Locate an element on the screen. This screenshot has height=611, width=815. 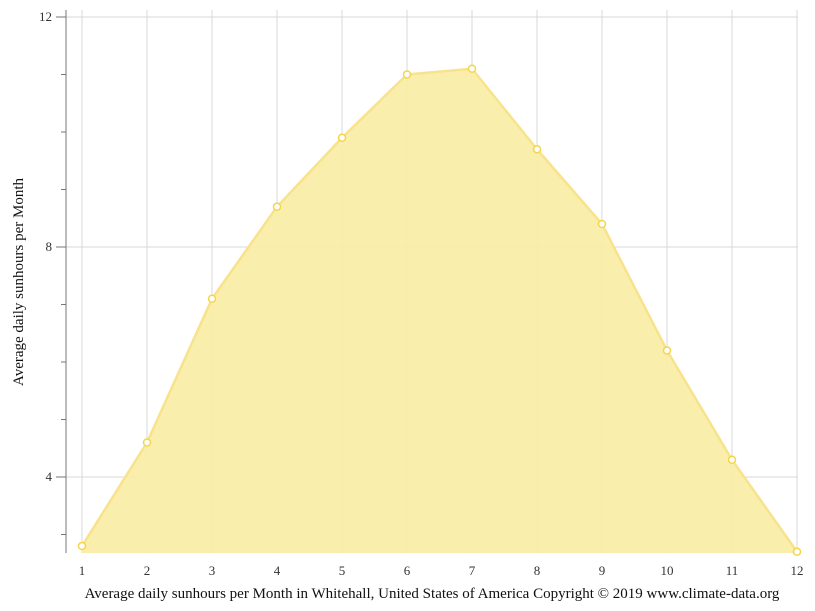
y-axis: 4 8 12 is located at coordinates (53, 281).